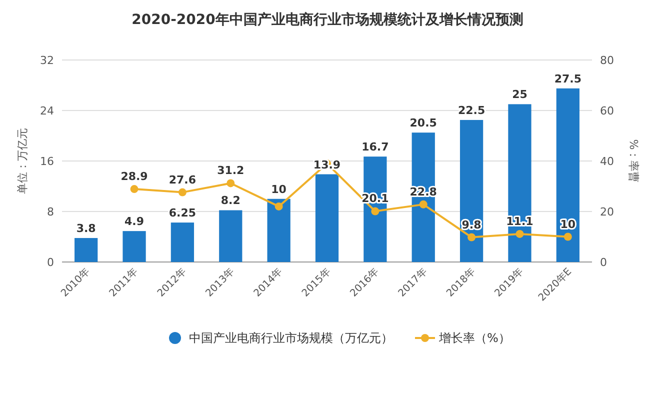  I want to click on y2-tick-label: 80, so click(607, 60).